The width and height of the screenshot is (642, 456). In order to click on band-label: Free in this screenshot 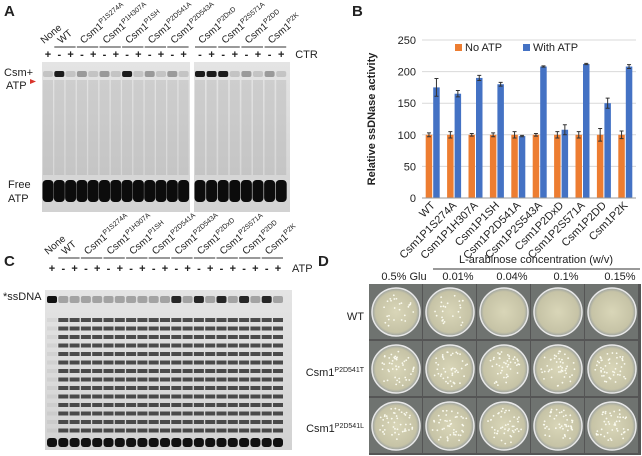, I will do `click(19, 185)`.